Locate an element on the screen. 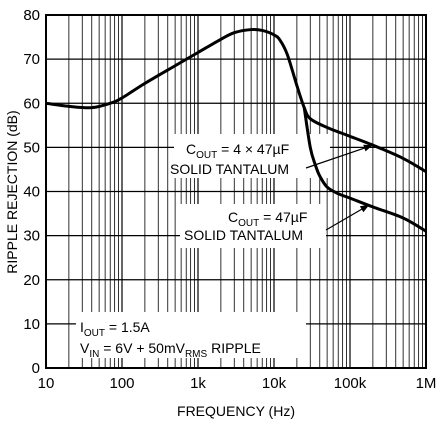  x-tick-label: 100 is located at coordinates (121, 383).